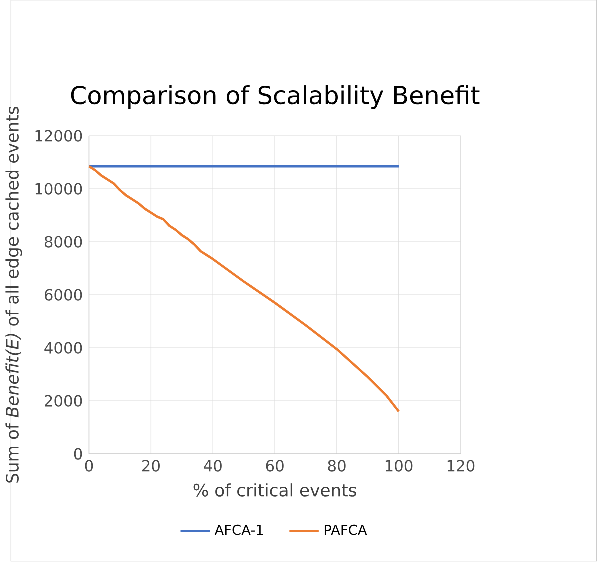 The height and width of the screenshot is (562, 597). What do you see at coordinates (461, 466) in the screenshot?
I see `x-tick-label: 120` at bounding box center [461, 466].